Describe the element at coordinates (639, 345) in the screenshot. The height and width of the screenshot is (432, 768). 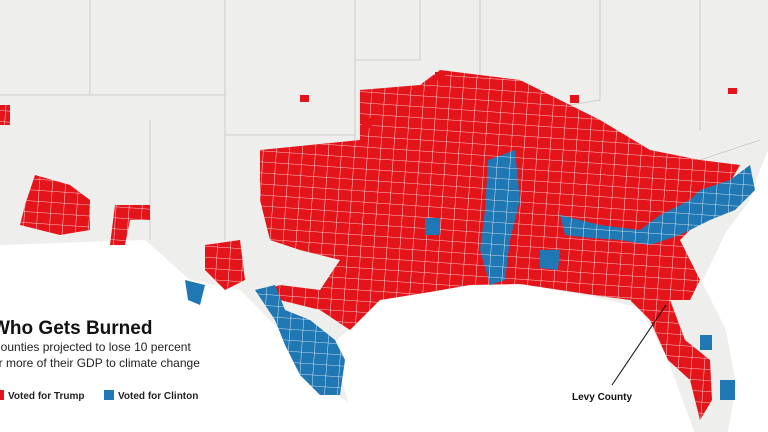
I see `annotation-line` at that location.